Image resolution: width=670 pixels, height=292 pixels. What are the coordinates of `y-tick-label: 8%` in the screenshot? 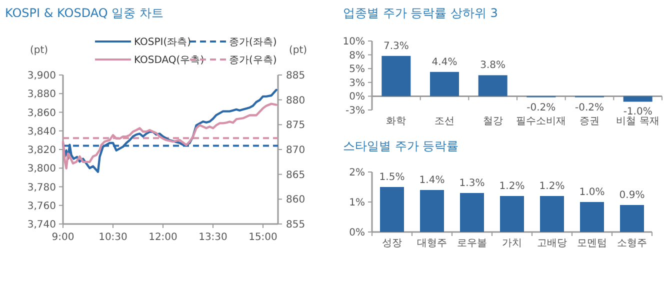 It's located at (357, 56).